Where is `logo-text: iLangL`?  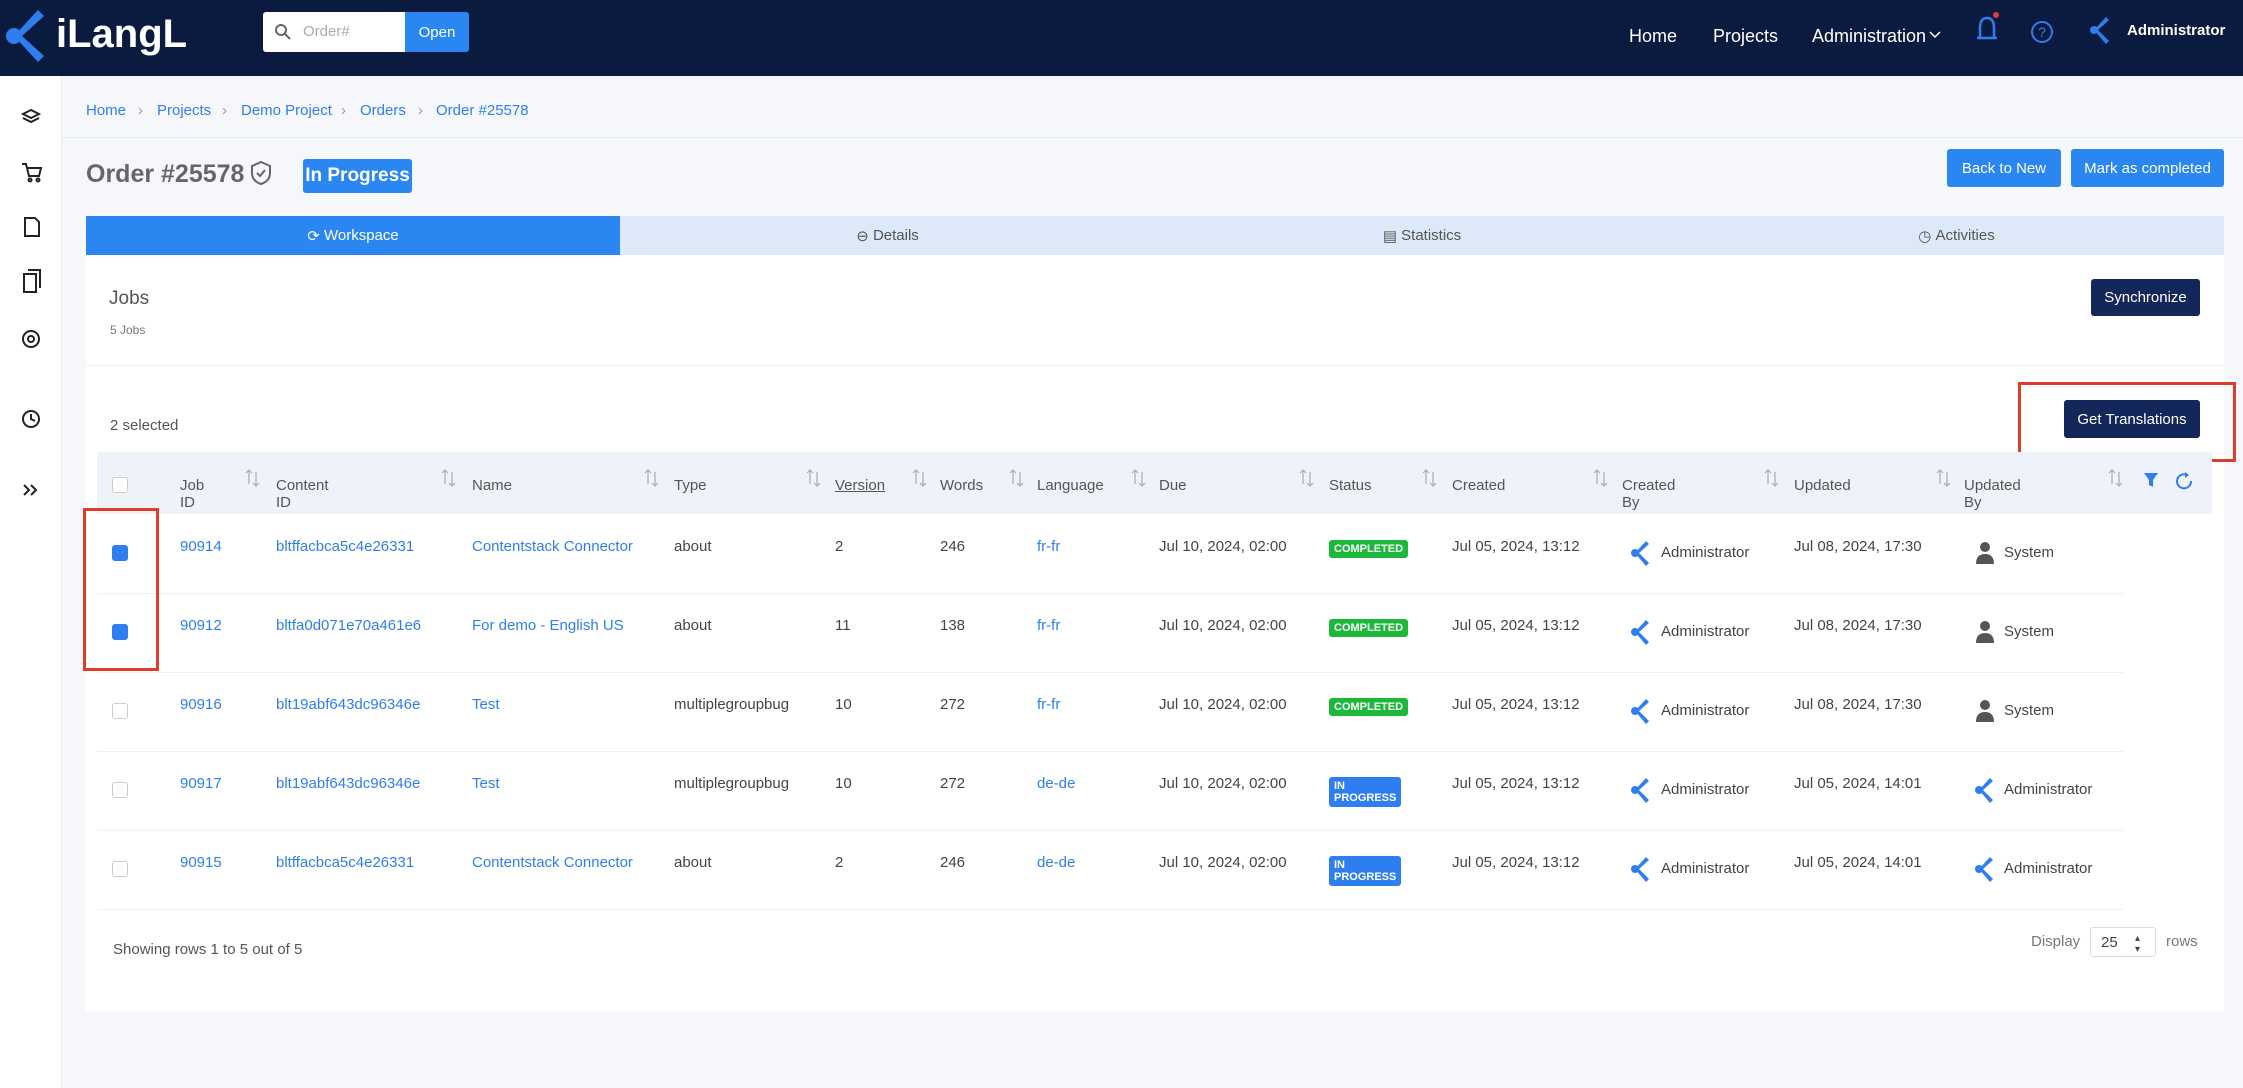
logo-text: iLangL is located at coordinates (122, 34).